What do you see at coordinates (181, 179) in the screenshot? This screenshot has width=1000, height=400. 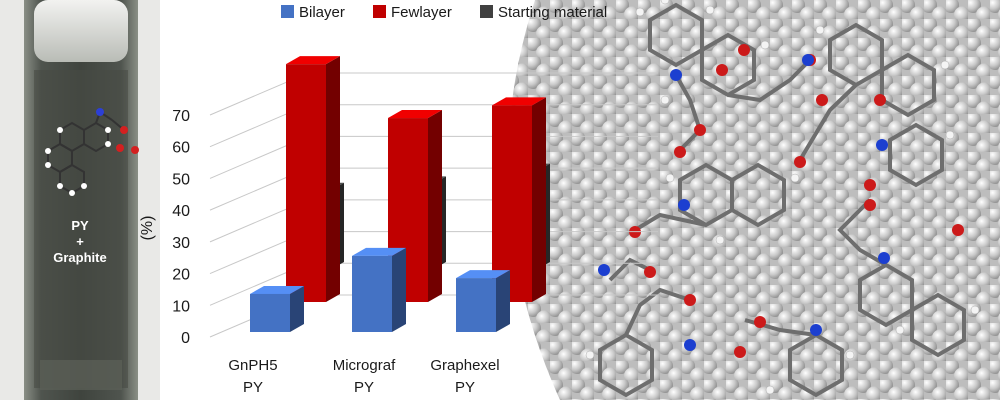 I see `y-tick-label: 50` at bounding box center [181, 179].